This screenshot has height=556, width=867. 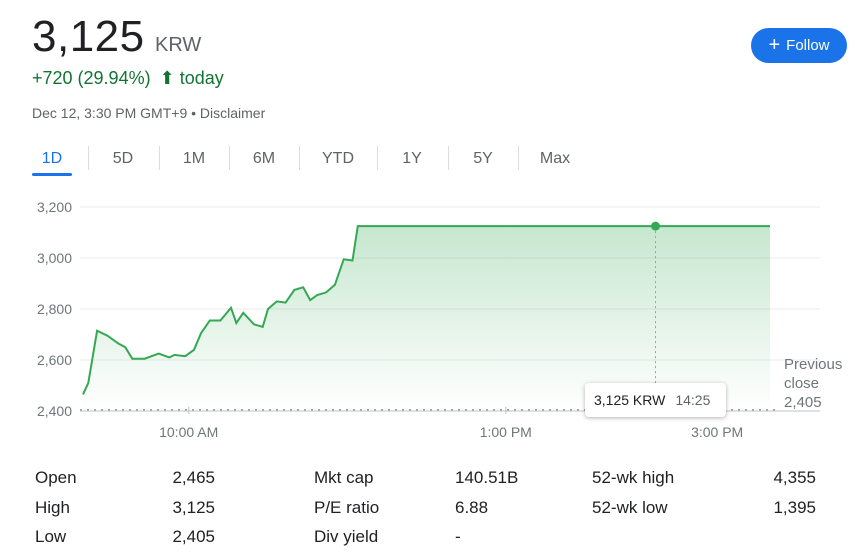 I want to click on tab-max: Max, so click(x=555, y=158).